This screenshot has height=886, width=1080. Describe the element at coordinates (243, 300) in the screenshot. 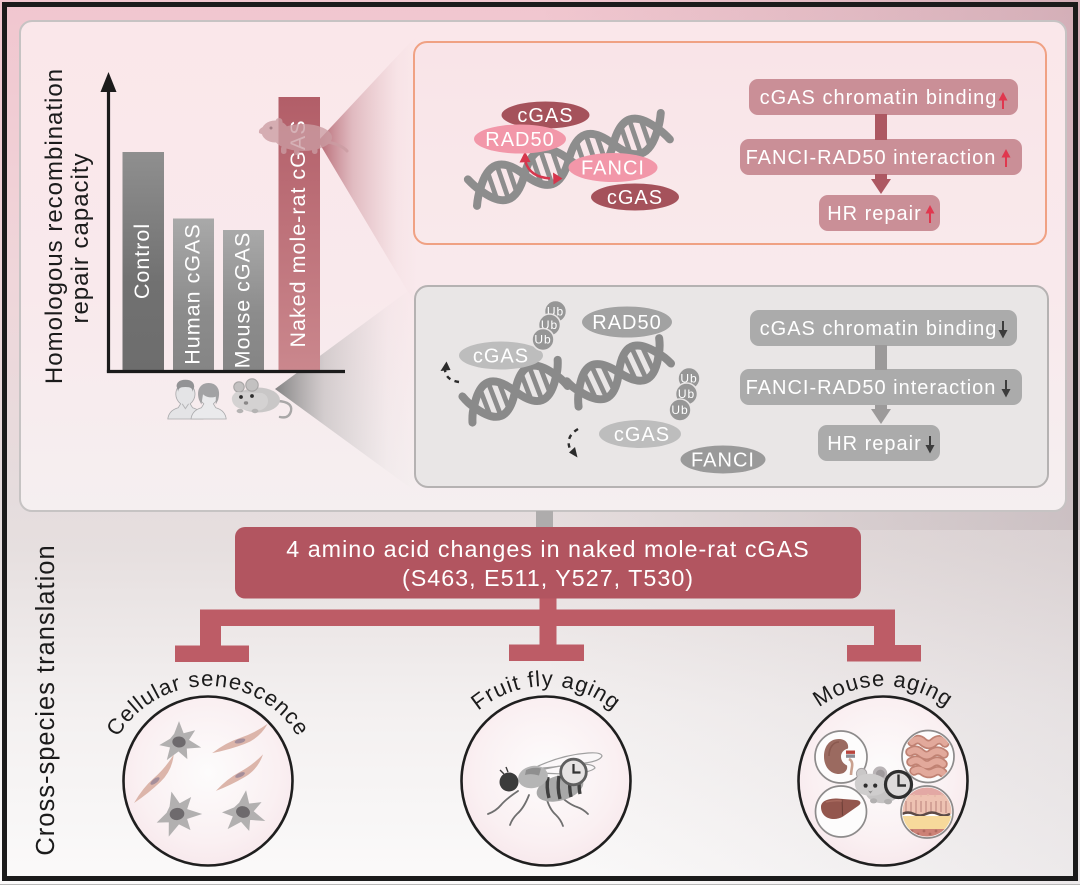

I see `svg-text: Mouse cGAS` at that location.